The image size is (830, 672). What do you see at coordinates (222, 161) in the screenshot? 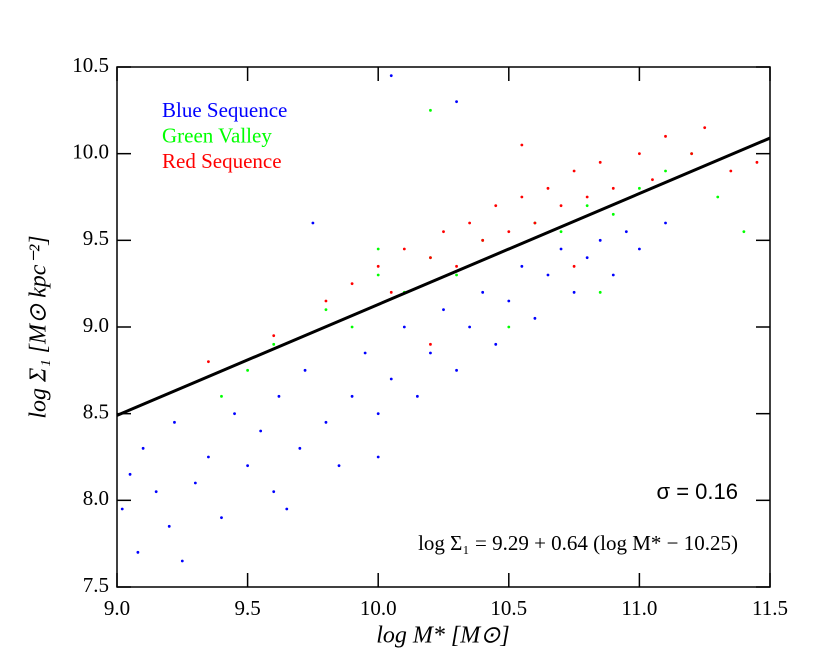
I see `legend-entry: Red Sequence` at bounding box center [222, 161].